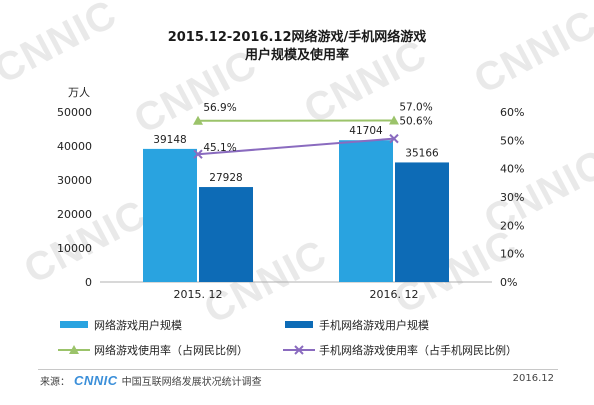  What do you see at coordinates (88, 282) in the screenshot?
I see `y-left-tick-label: 0` at bounding box center [88, 282].